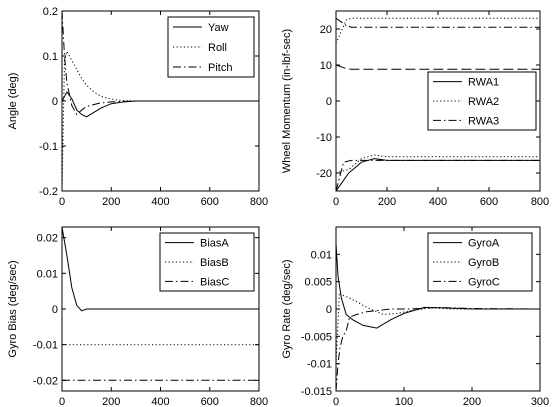  What do you see at coordinates (483, 121) in the screenshot?
I see `legend-label-rwa3: RWA3` at bounding box center [483, 121].